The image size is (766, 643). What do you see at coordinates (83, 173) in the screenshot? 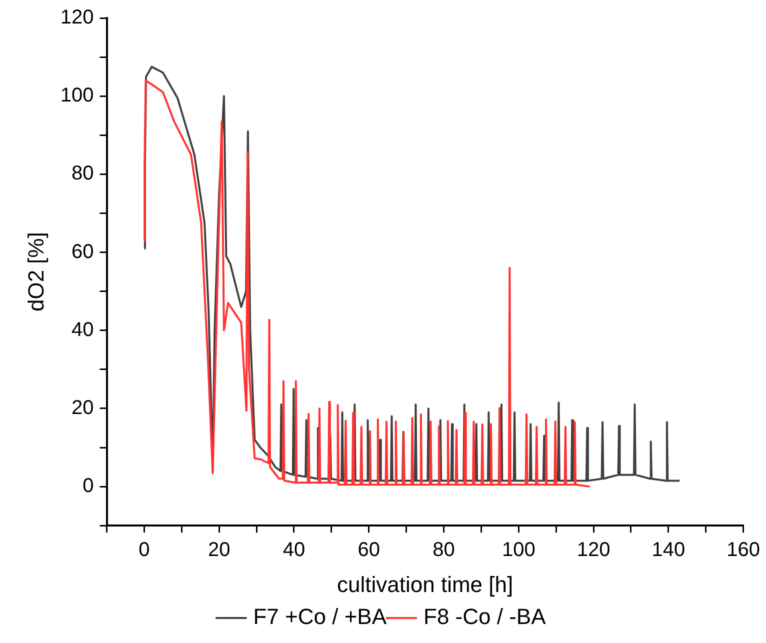
I see `y-tick-label: 80` at bounding box center [83, 173].